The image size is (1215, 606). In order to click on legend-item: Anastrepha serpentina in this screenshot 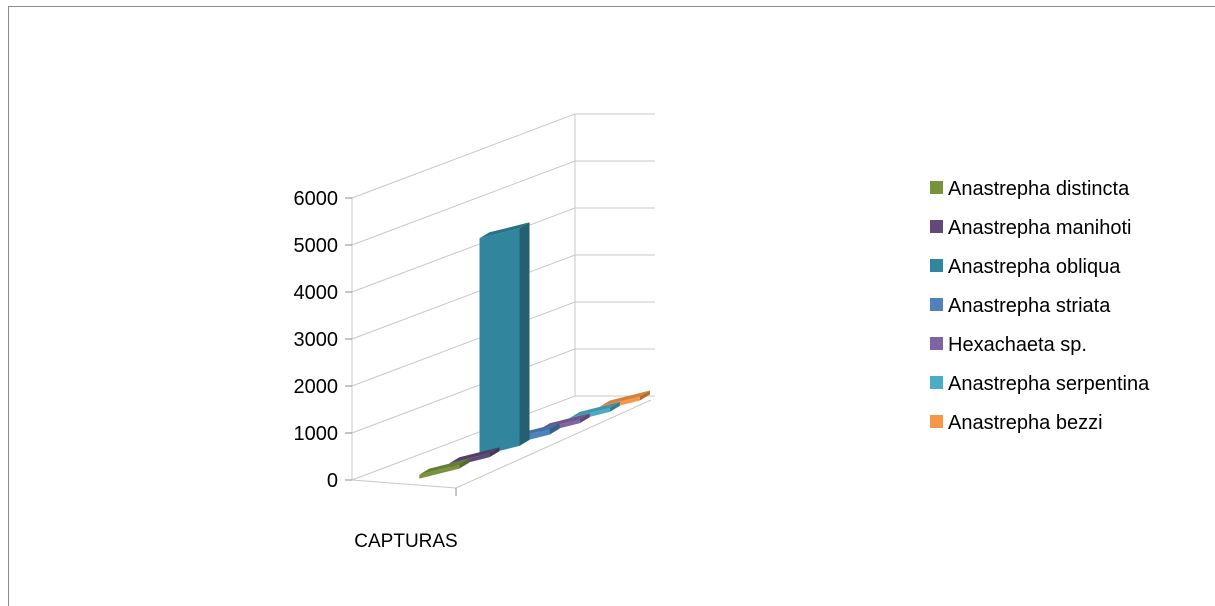, I will do `click(1040, 384)`.